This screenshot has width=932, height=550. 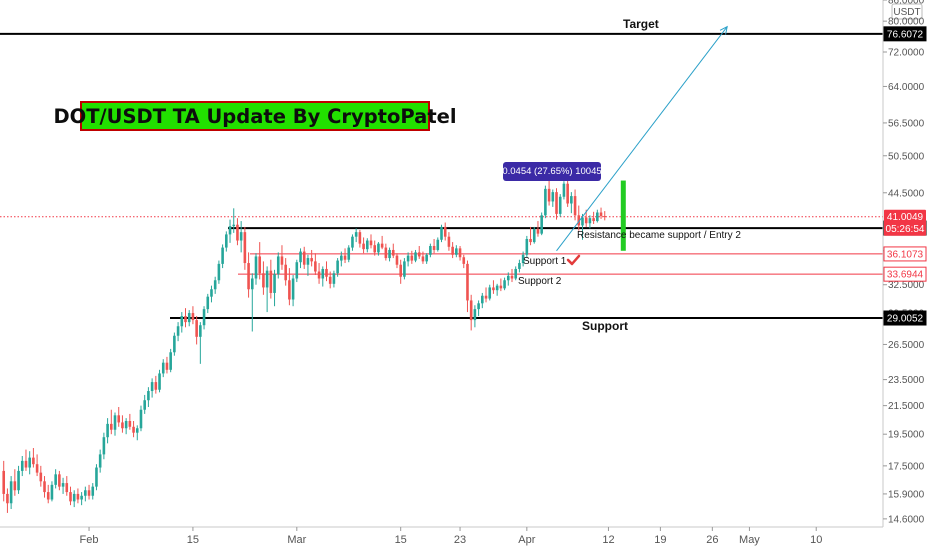 I want to click on y-tick-label: 64.0000, so click(x=906, y=87).